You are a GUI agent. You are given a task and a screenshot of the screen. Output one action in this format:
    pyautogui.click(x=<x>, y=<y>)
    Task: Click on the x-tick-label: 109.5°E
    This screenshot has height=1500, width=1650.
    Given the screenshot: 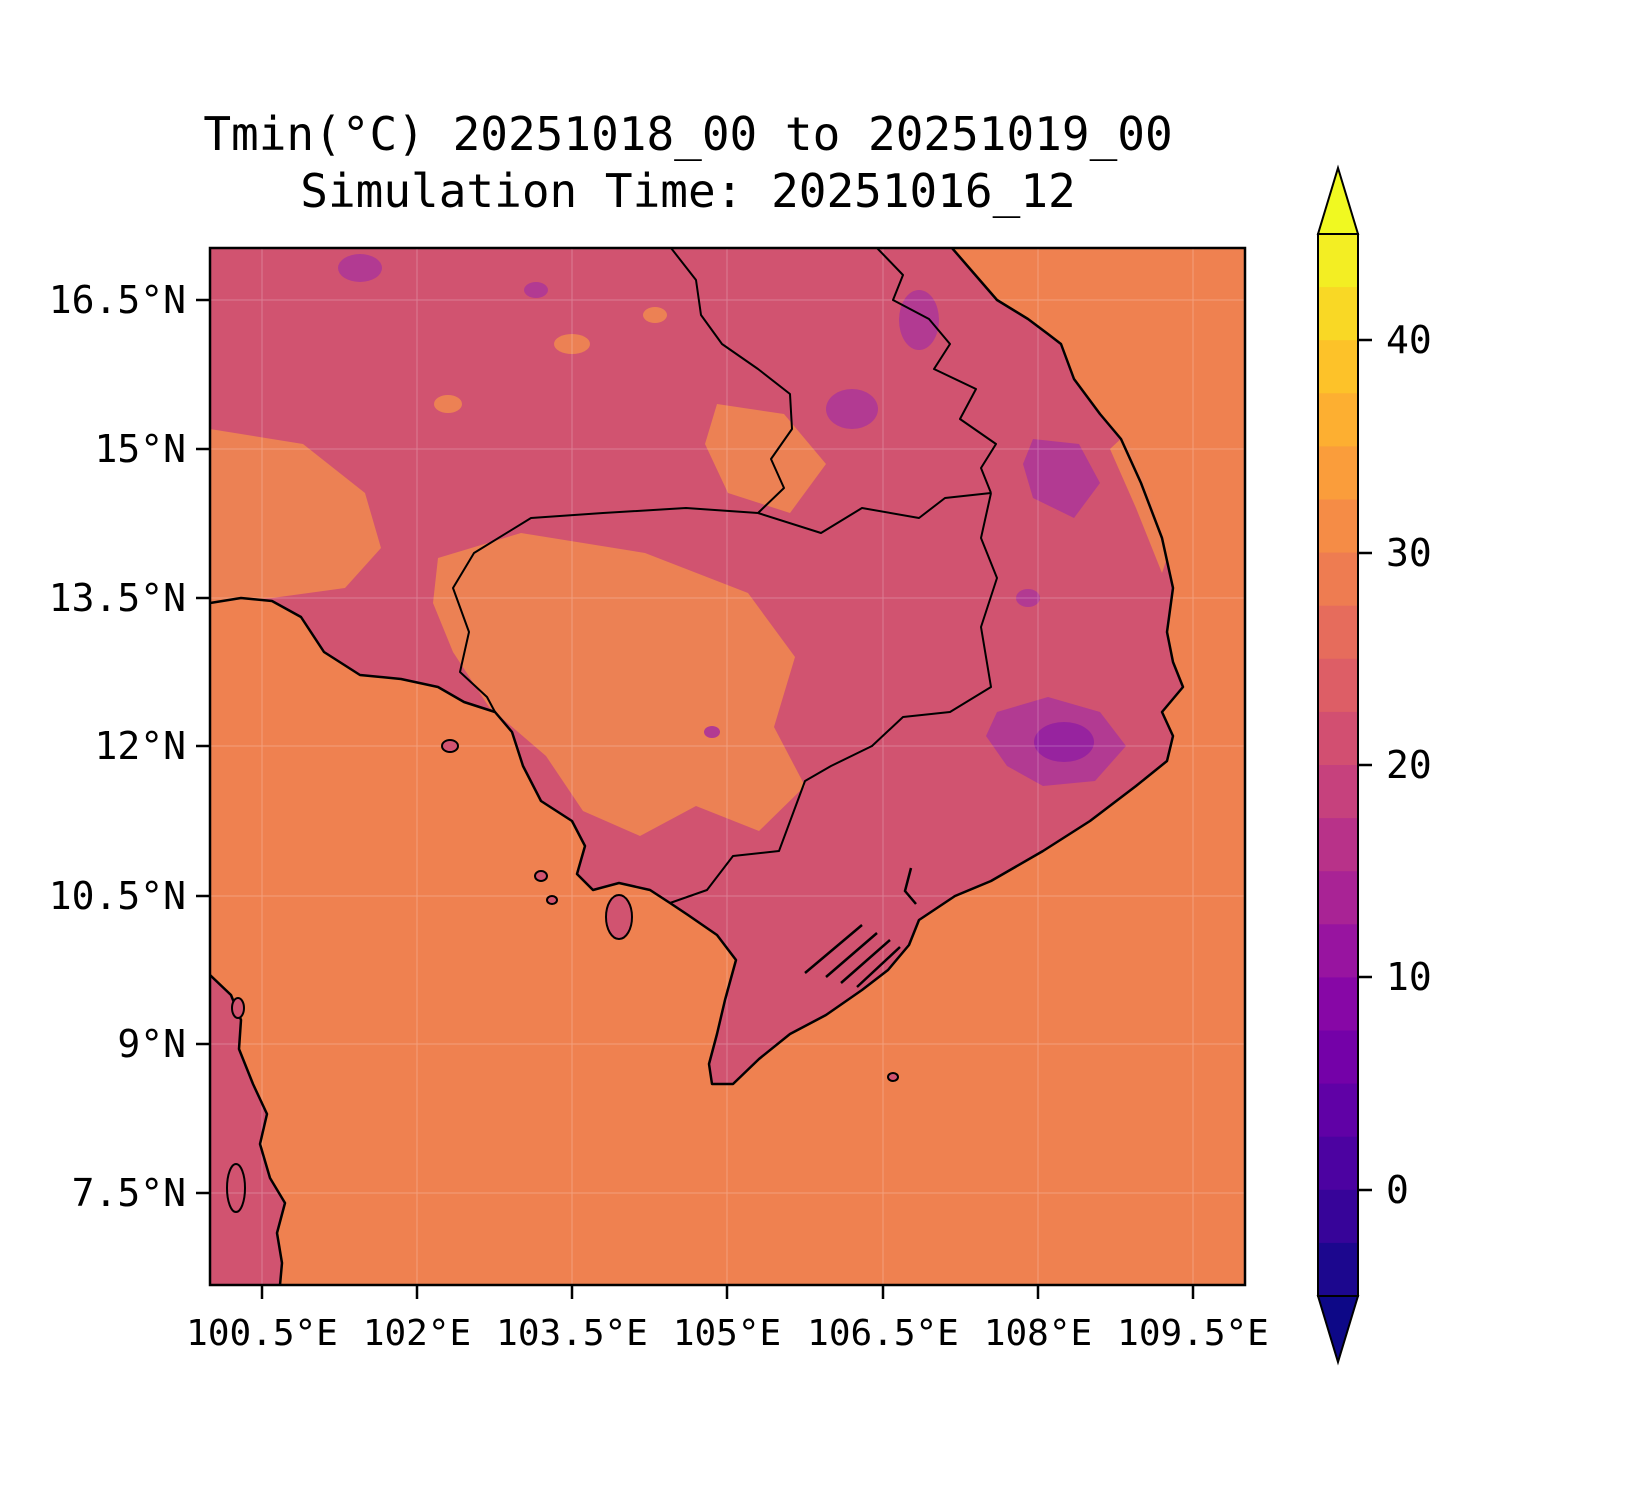 What is the action you would take?
    pyautogui.click(x=1193, y=1333)
    